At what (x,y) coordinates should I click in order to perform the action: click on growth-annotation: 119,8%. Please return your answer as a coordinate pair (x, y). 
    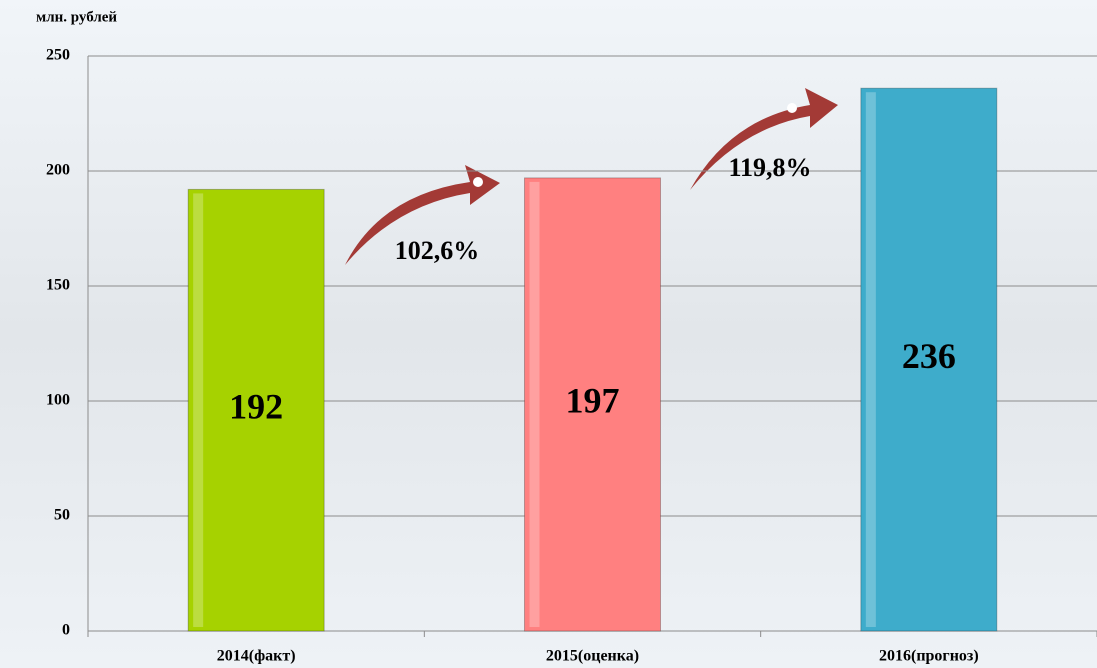
    Looking at the image, I should click on (769, 167).